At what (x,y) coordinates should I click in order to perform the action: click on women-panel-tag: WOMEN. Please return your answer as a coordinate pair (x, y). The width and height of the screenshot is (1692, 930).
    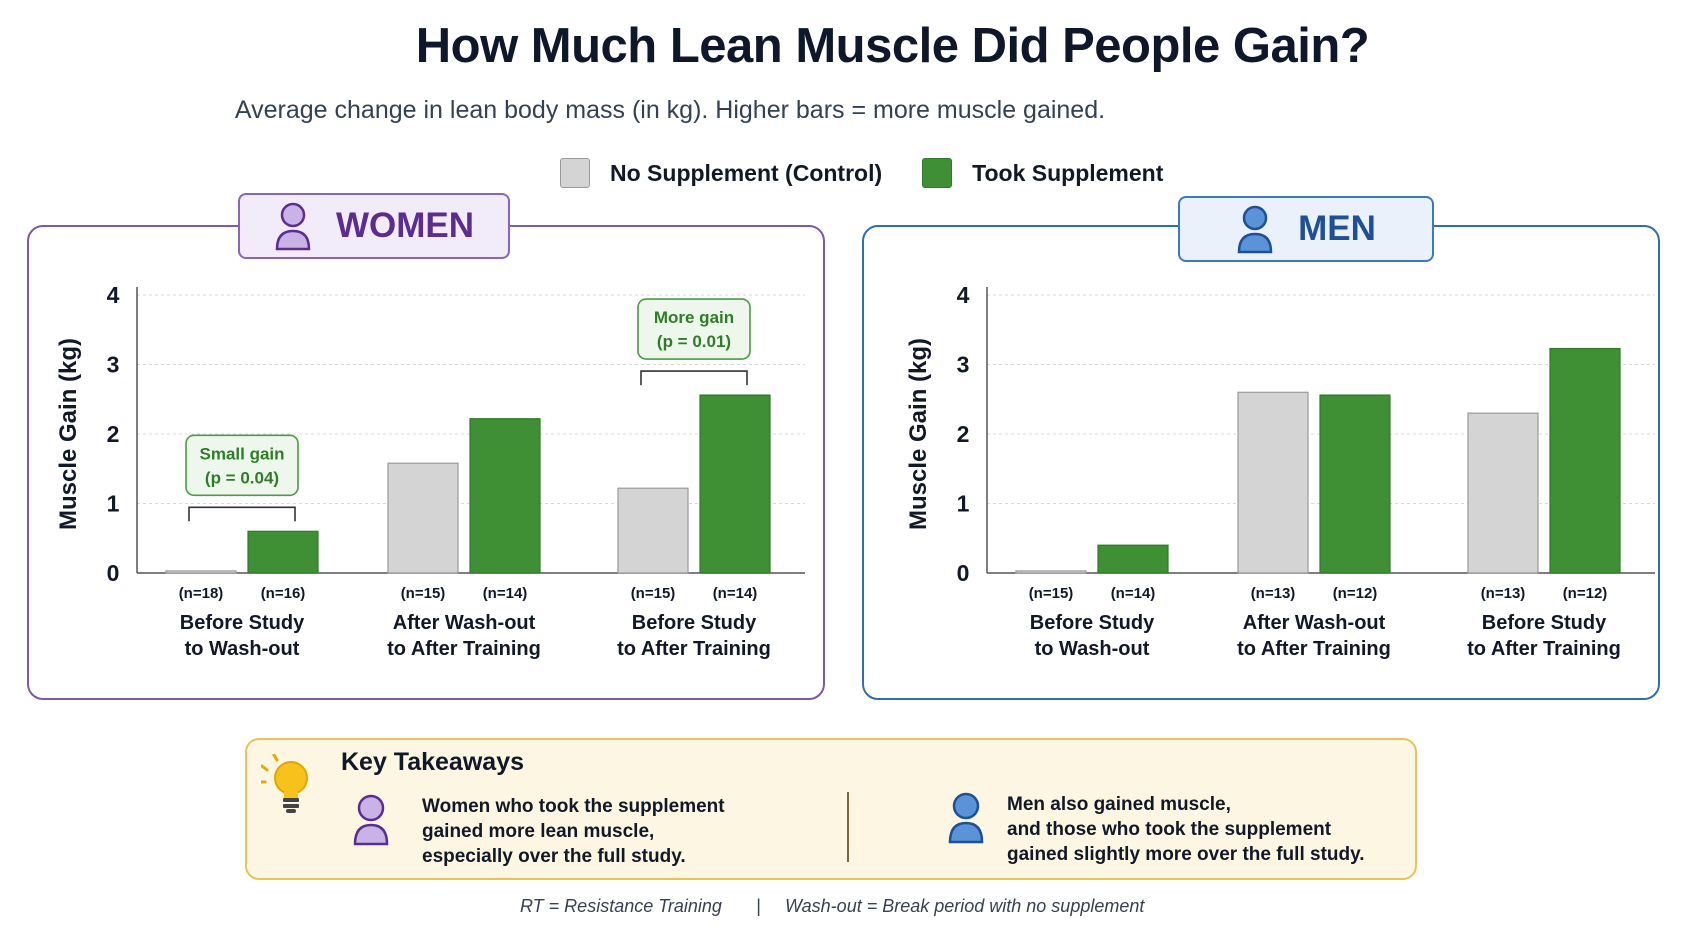
    Looking at the image, I should click on (374, 226).